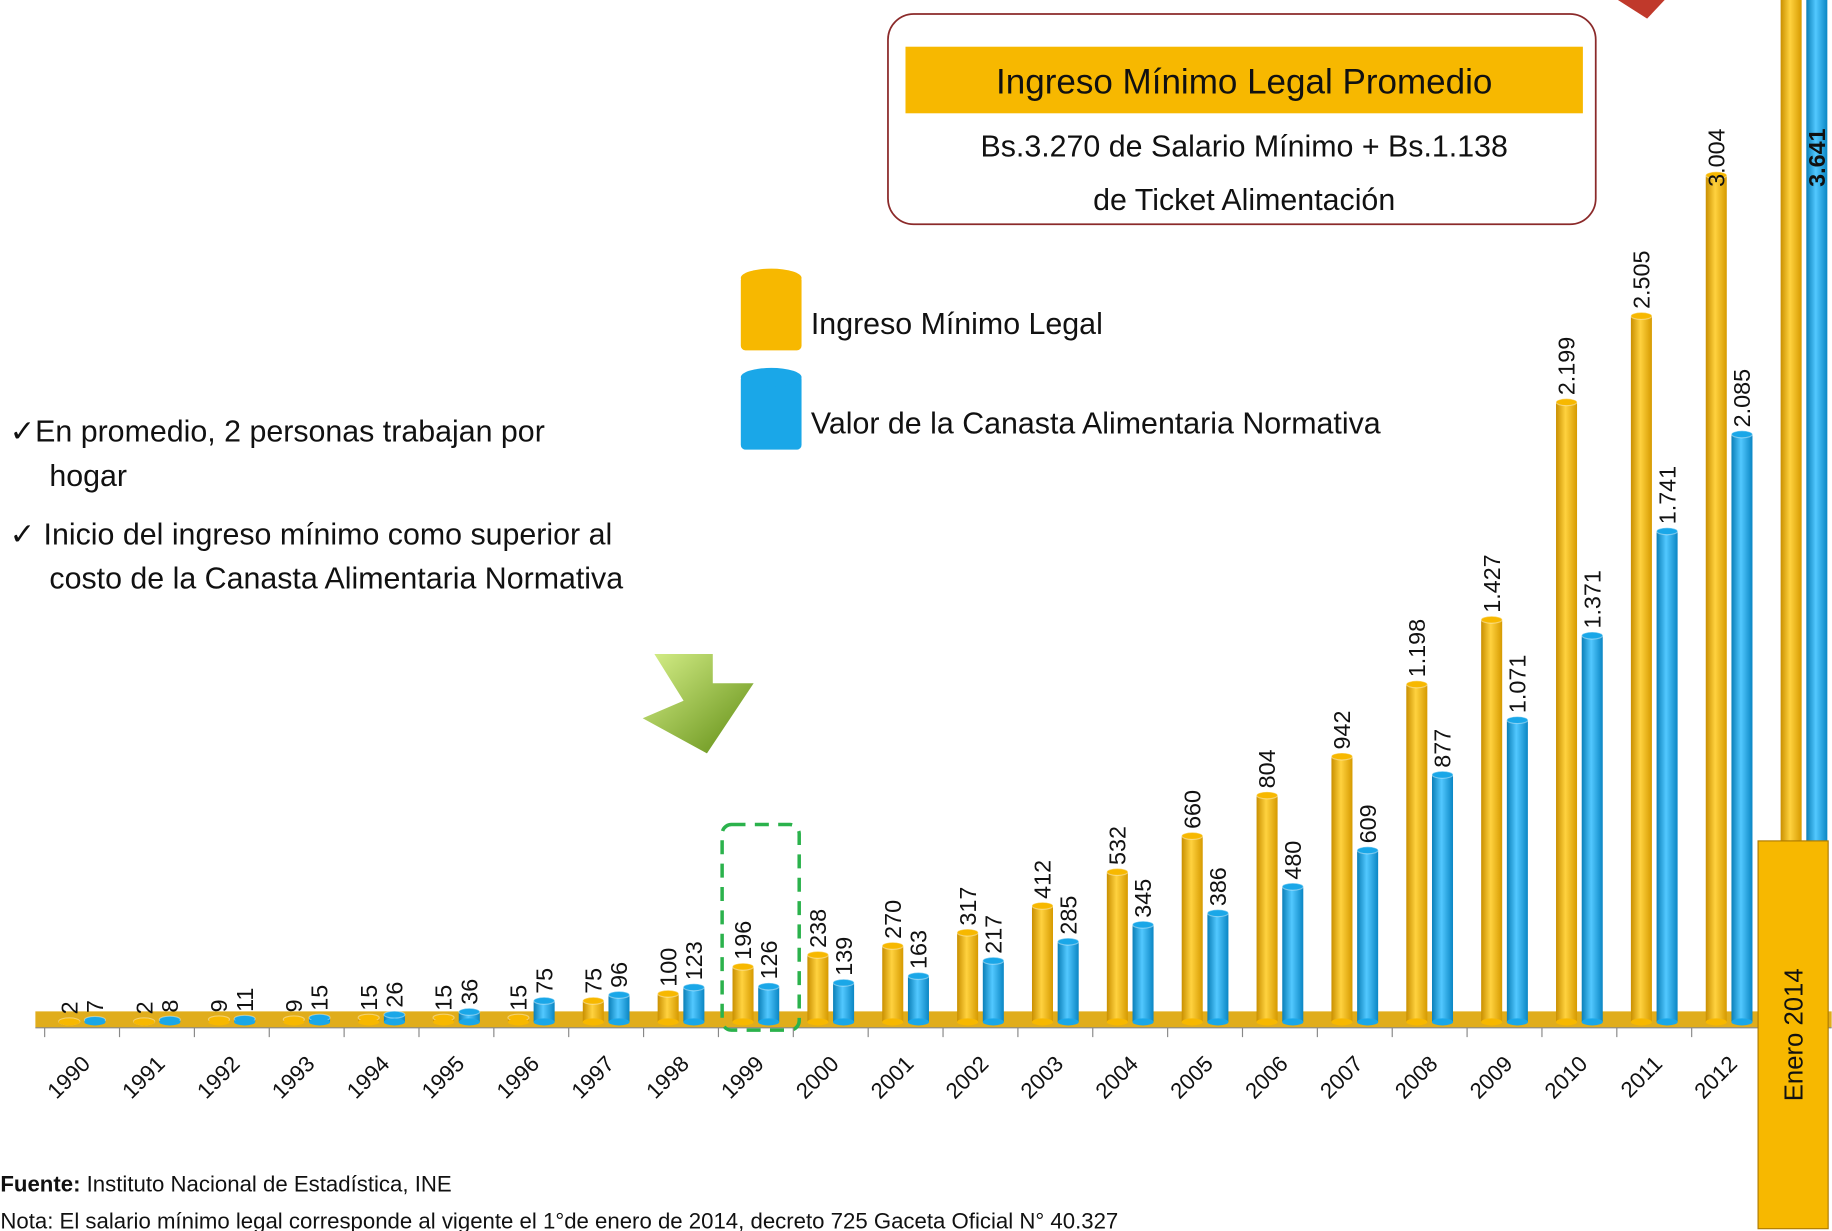  I want to click on callout-line: de Ticket Alimentación, so click(1244, 200).